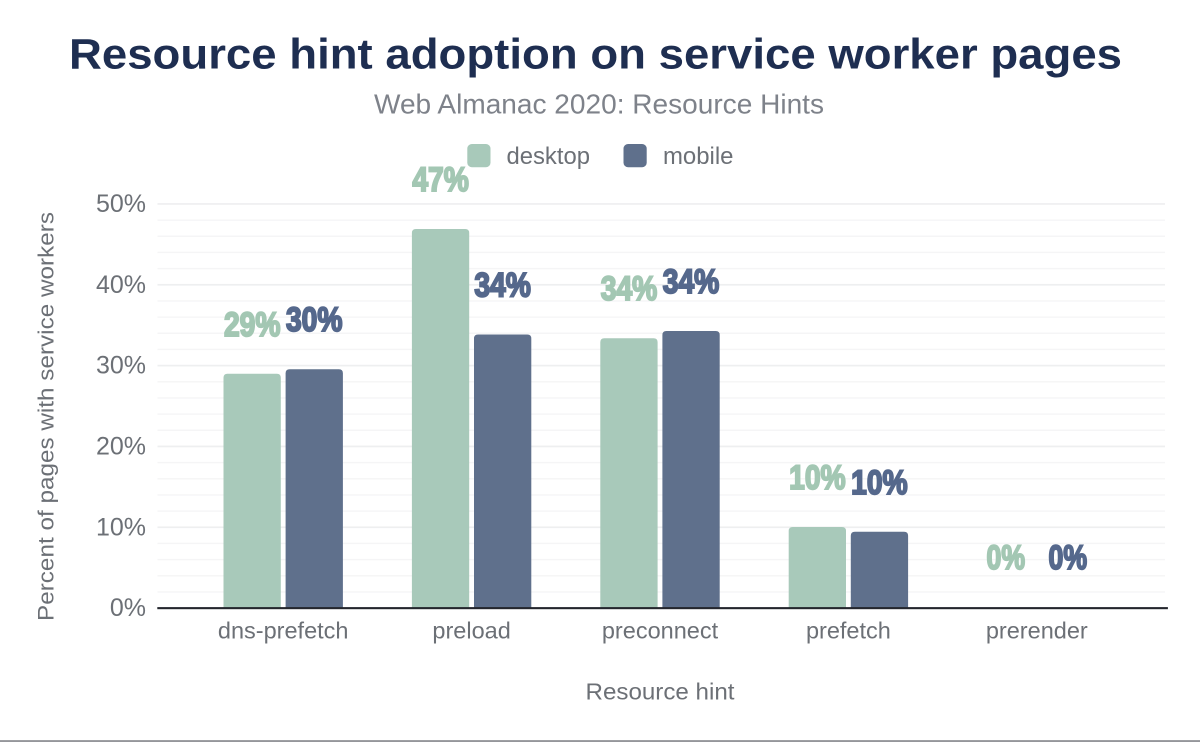 This screenshot has width=1200, height=742. I want to click on svg-text: 47%, so click(440, 180).